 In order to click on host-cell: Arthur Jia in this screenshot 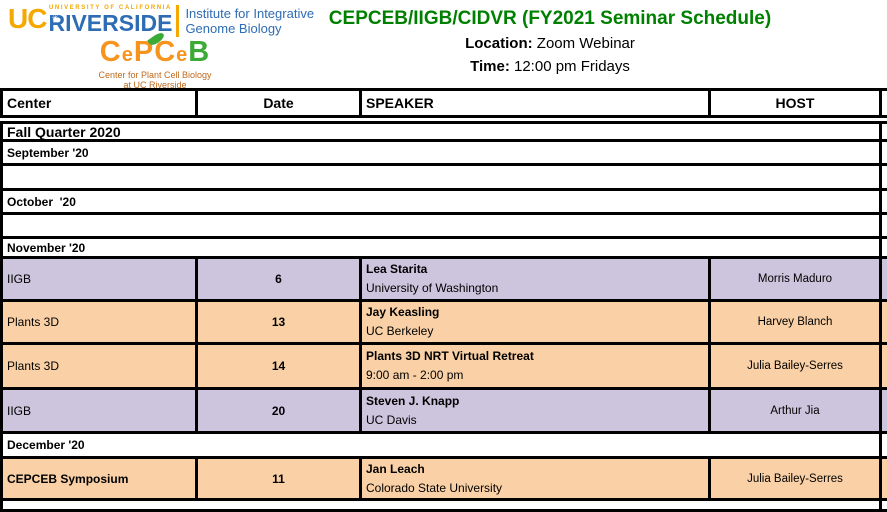, I will do `click(796, 410)`.